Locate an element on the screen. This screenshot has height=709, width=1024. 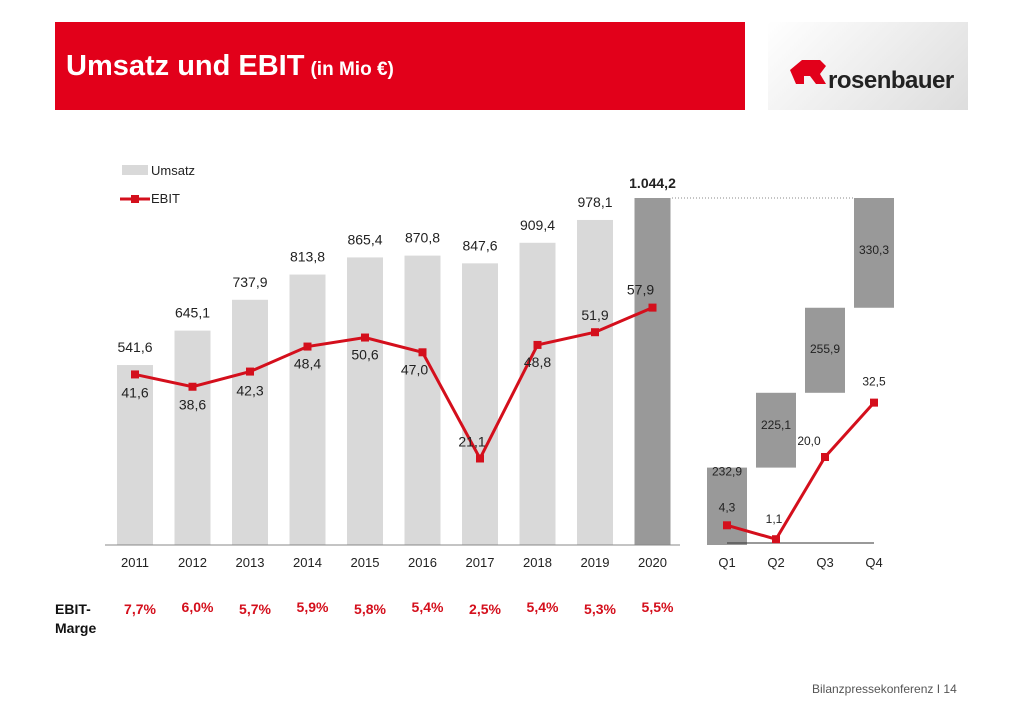
ebit-margin-2018: 5,4% is located at coordinates (543, 607).